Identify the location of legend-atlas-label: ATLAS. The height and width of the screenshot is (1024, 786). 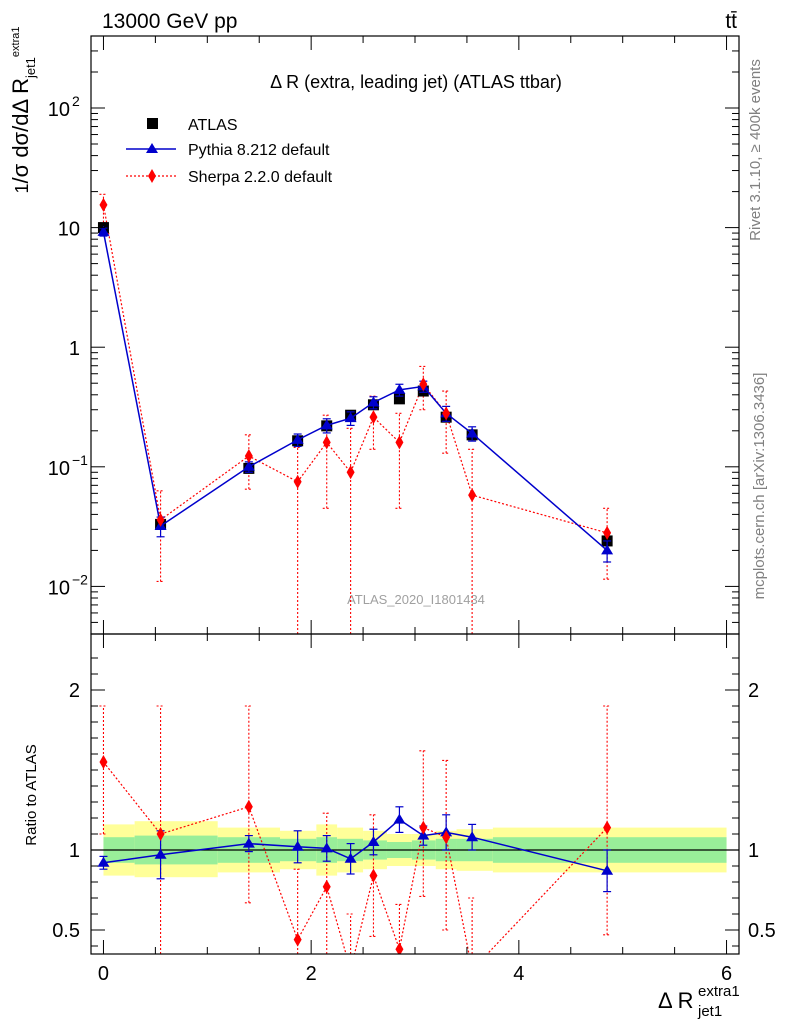
(213, 125).